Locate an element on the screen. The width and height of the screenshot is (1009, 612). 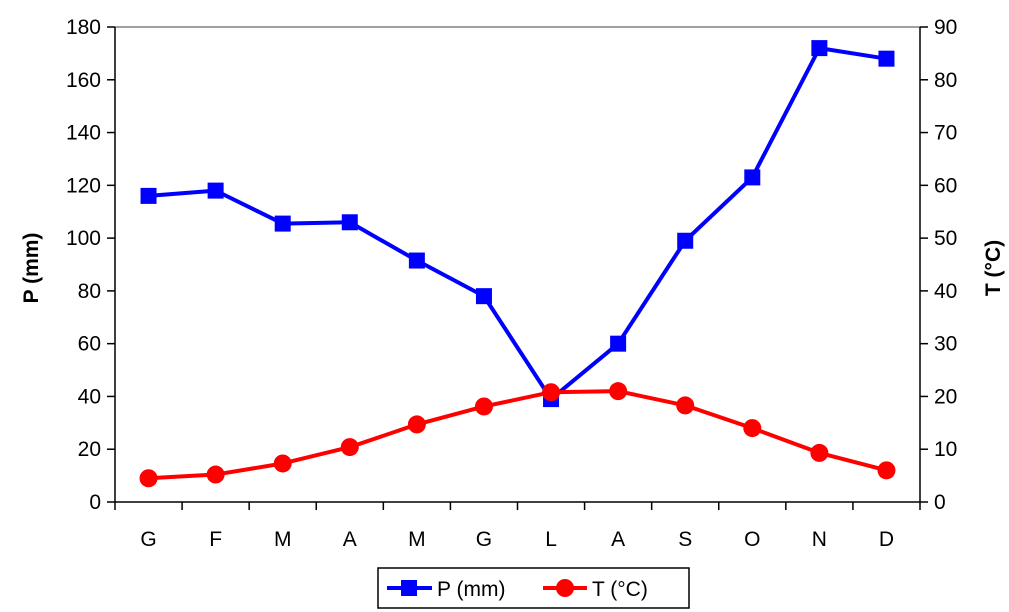
y2-axis-title: T (°C) is located at coordinates (993, 268).